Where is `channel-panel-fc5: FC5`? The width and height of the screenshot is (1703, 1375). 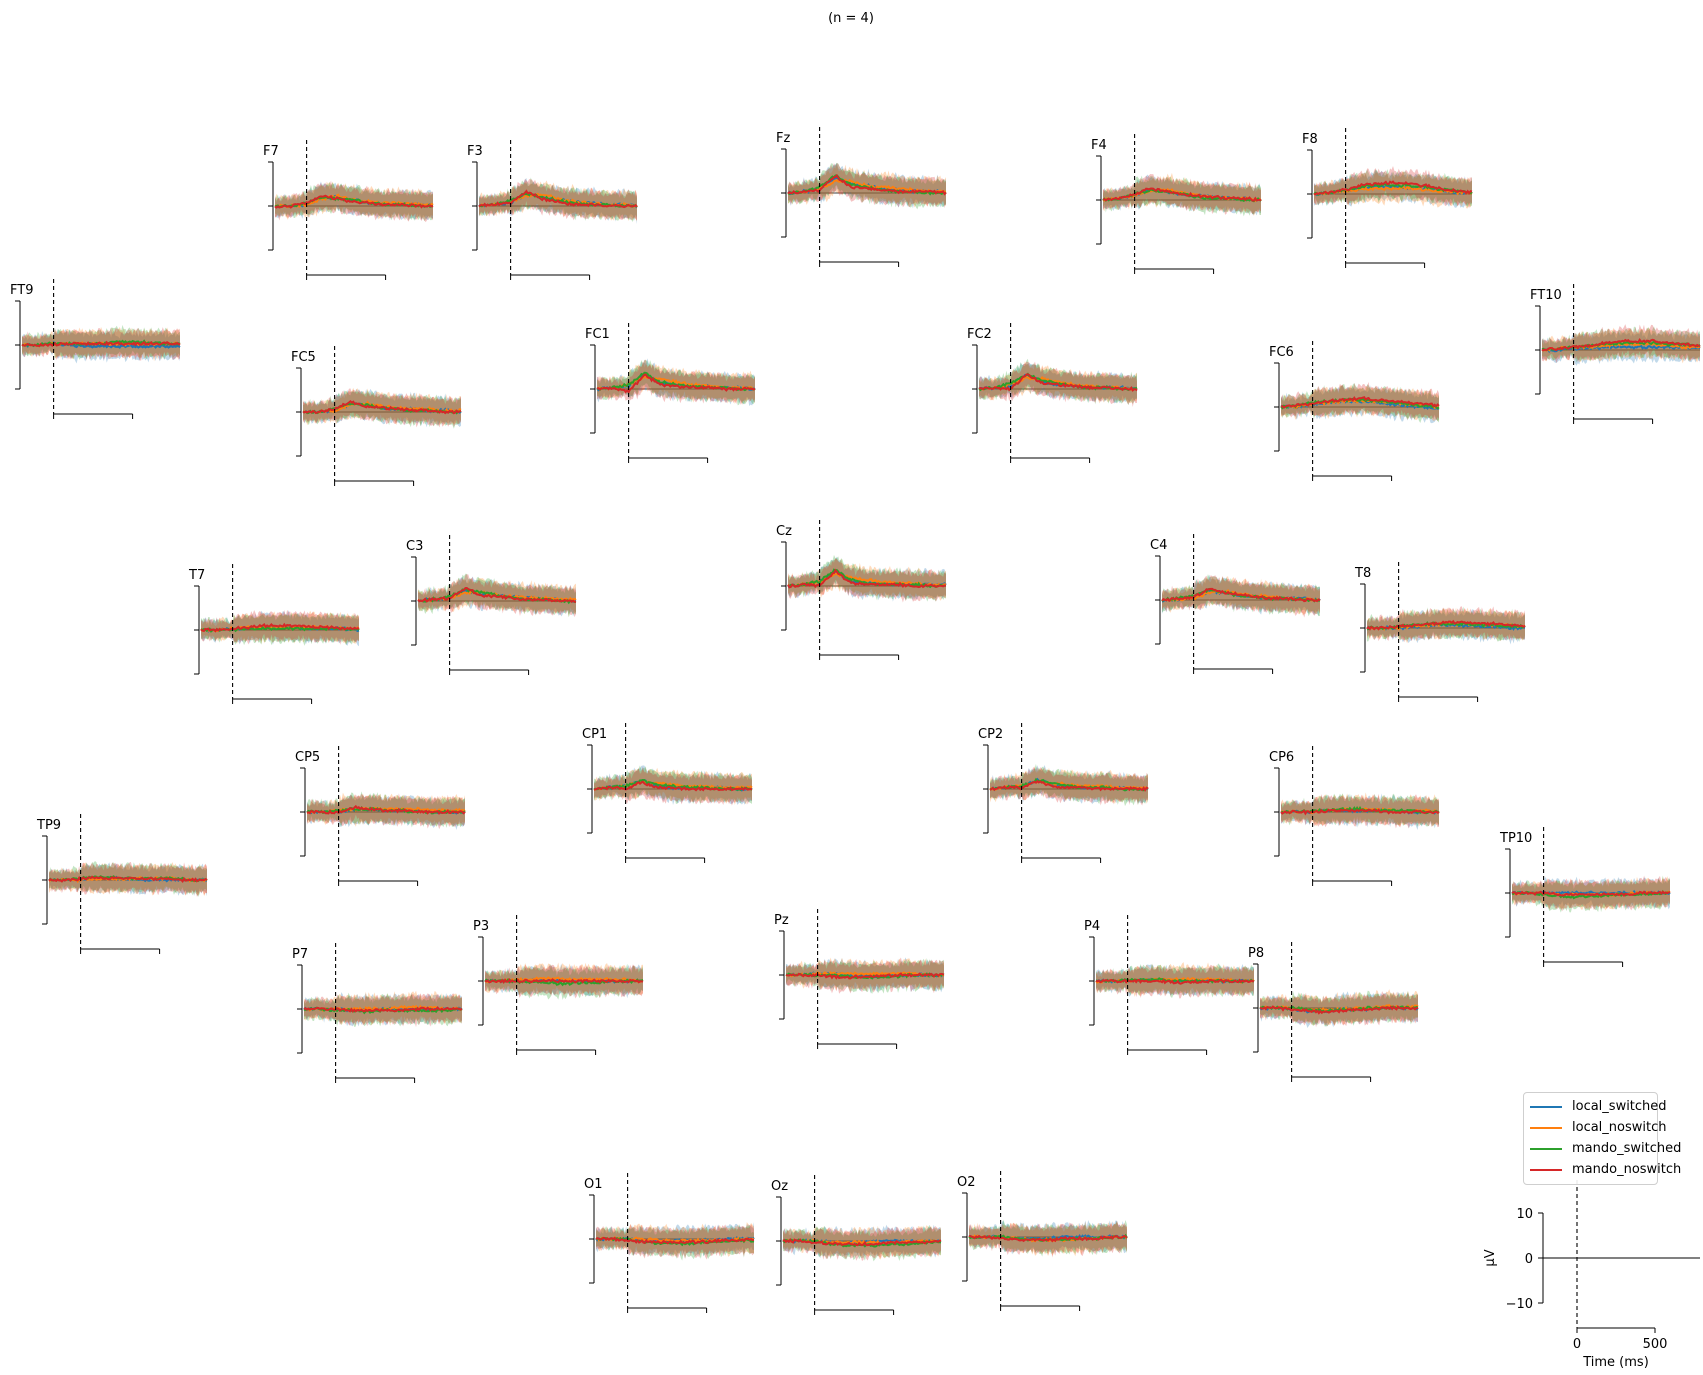
channel-panel-fc5: FC5 is located at coordinates (376, 416).